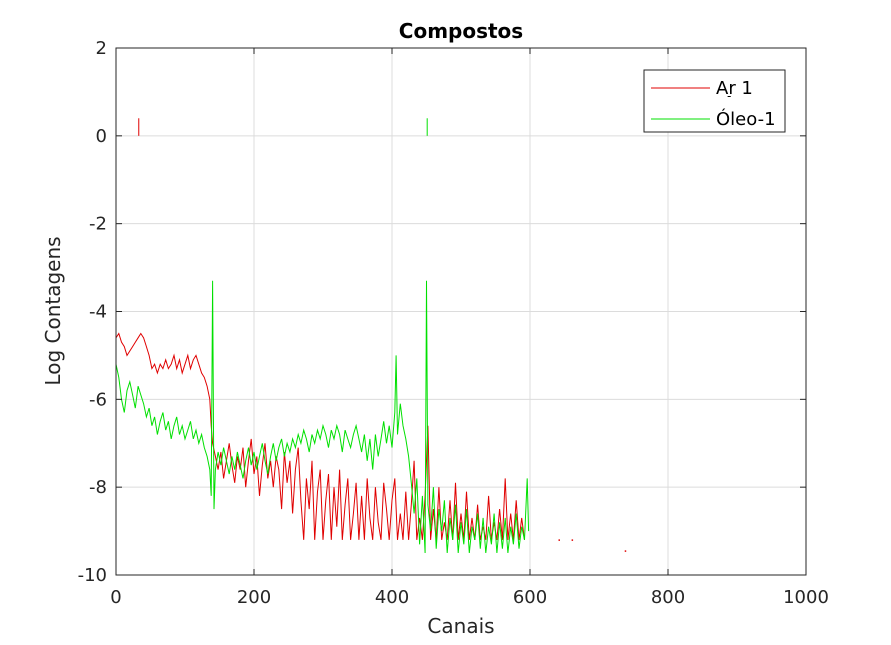 The width and height of the screenshot is (891, 645). Describe the element at coordinates (530, 597) in the screenshot. I see `x-tick-label: 600` at that location.